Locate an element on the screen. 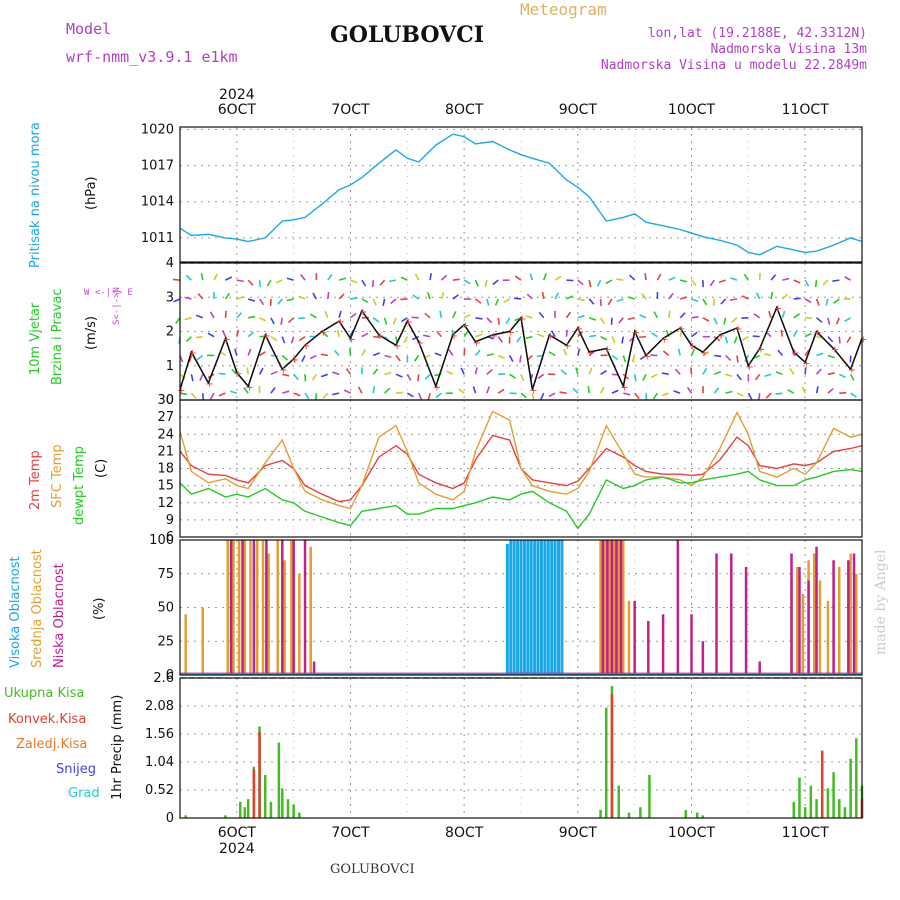 Image resolution: width=900 pixels, height=900 pixels. model-elevation-label: Nadmorska Visina u modelu 22.2849m is located at coordinates (733, 65).